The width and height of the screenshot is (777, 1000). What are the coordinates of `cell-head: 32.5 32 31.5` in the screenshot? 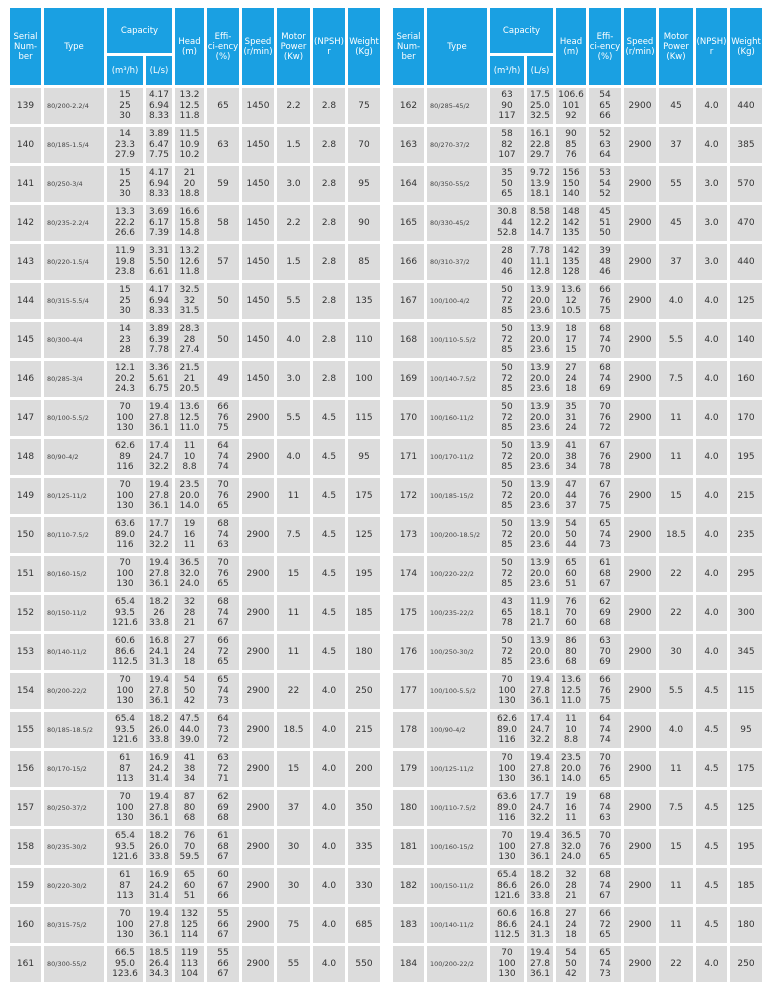 It's located at (189, 301).